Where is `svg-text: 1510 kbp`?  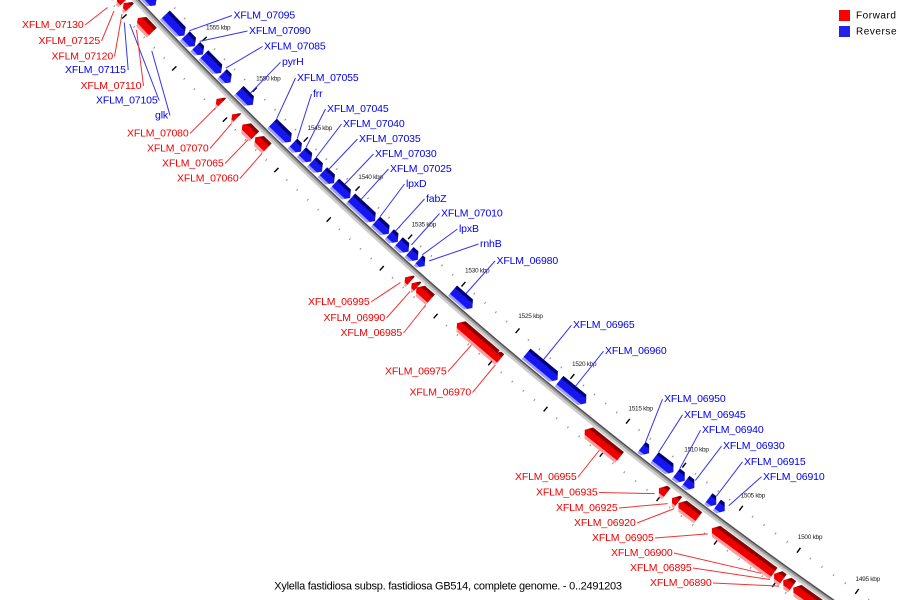
svg-text: 1510 kbp is located at coordinates (696, 450).